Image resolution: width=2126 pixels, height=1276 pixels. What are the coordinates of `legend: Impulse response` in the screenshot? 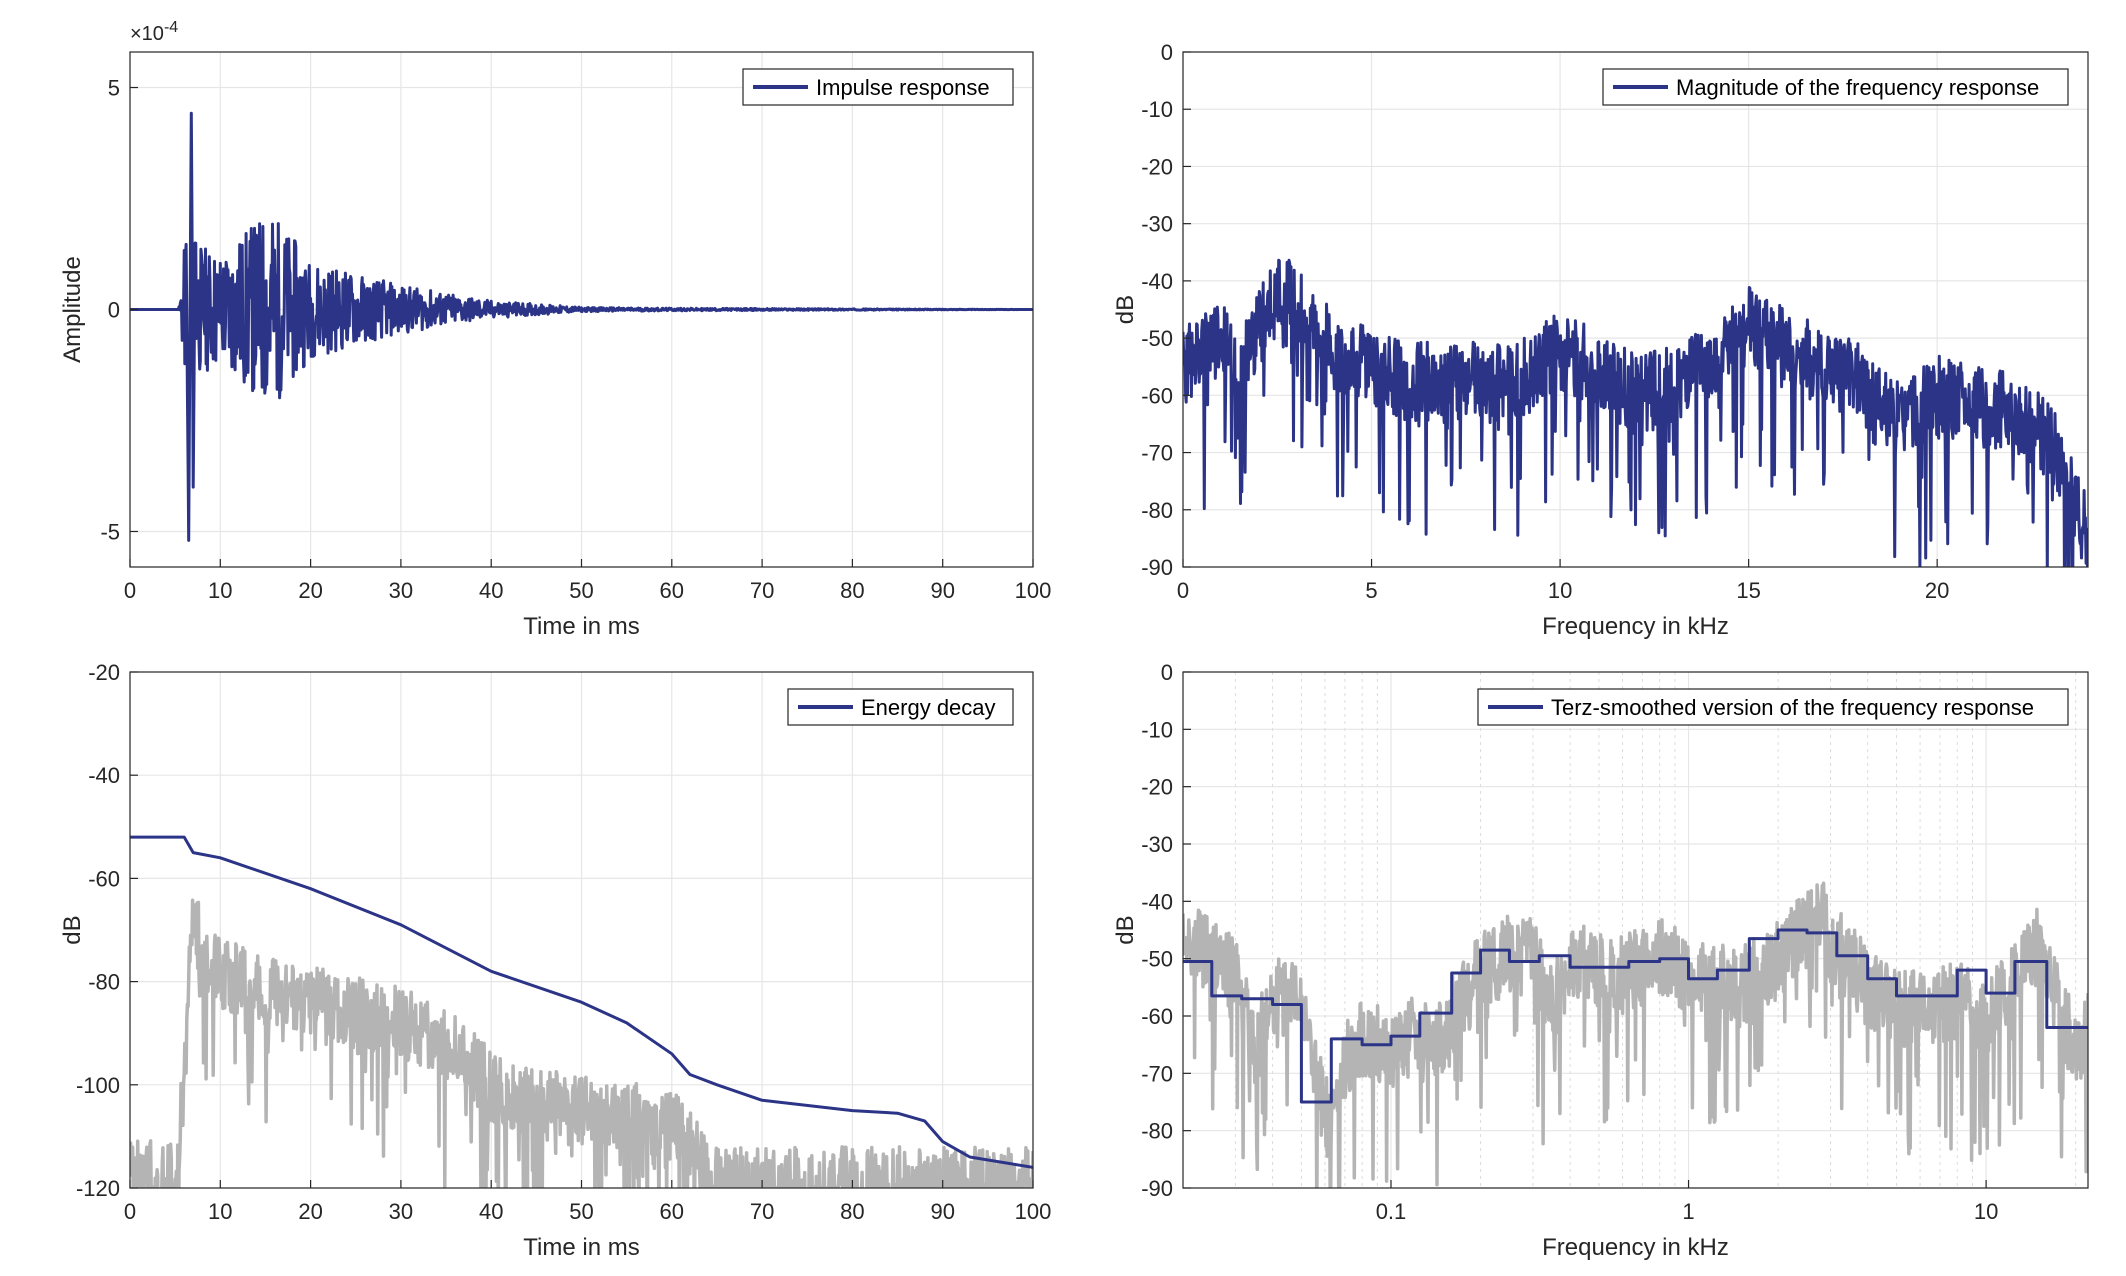 It's located at (878, 87).